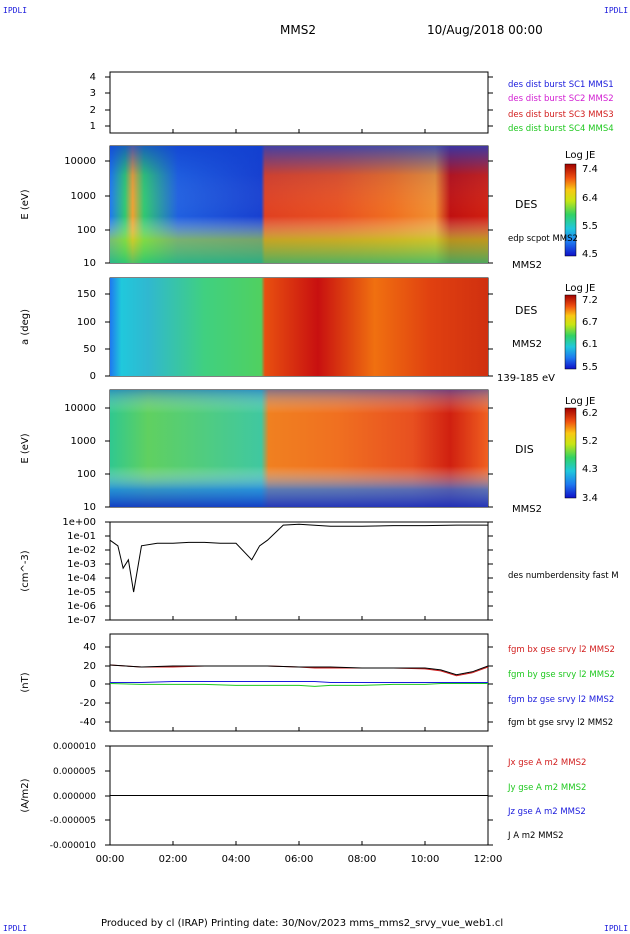 The image size is (630, 934). What do you see at coordinates (524, 449) in the screenshot?
I see `label-dis-energy: DIS` at bounding box center [524, 449].